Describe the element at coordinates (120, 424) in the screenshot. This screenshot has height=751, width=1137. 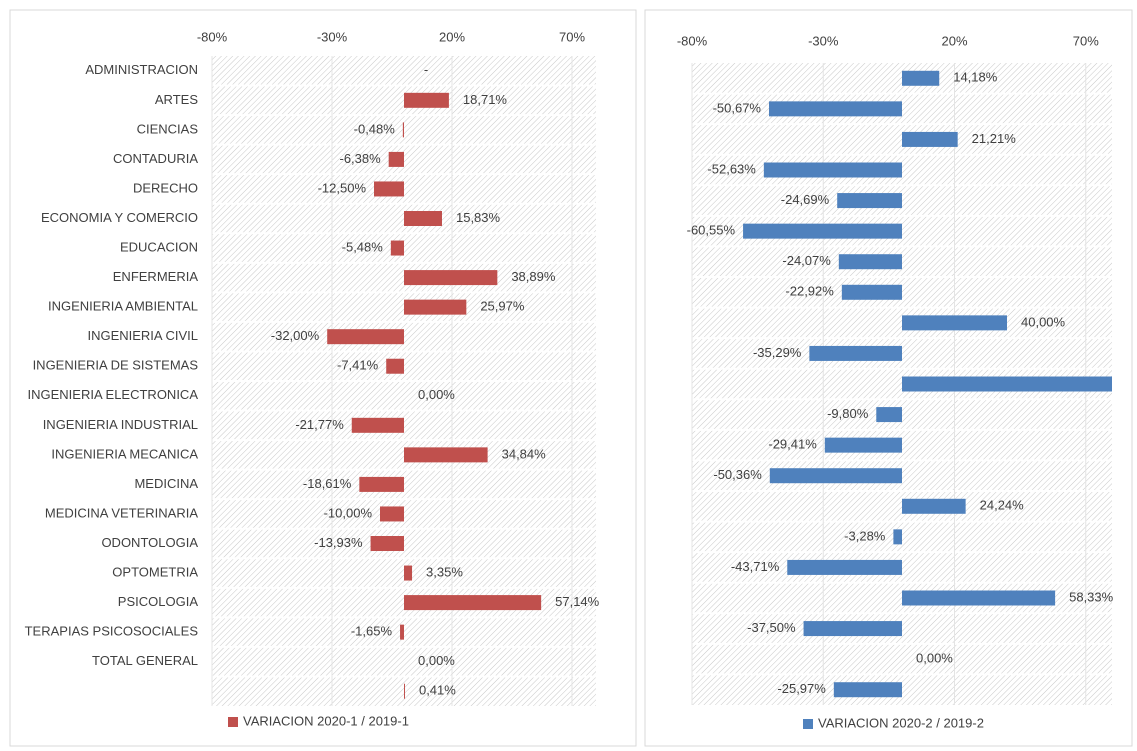
I see `category-label: INGENIERIA INDUSTRIAL` at that location.